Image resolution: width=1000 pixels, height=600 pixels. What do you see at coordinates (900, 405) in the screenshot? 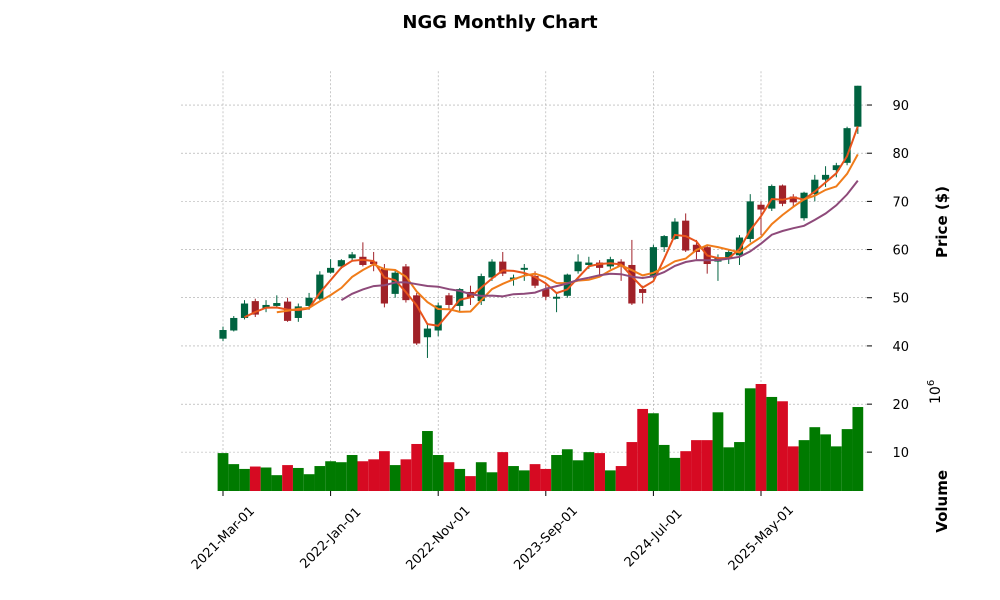
I see `y-tick-label: 20` at bounding box center [900, 405].